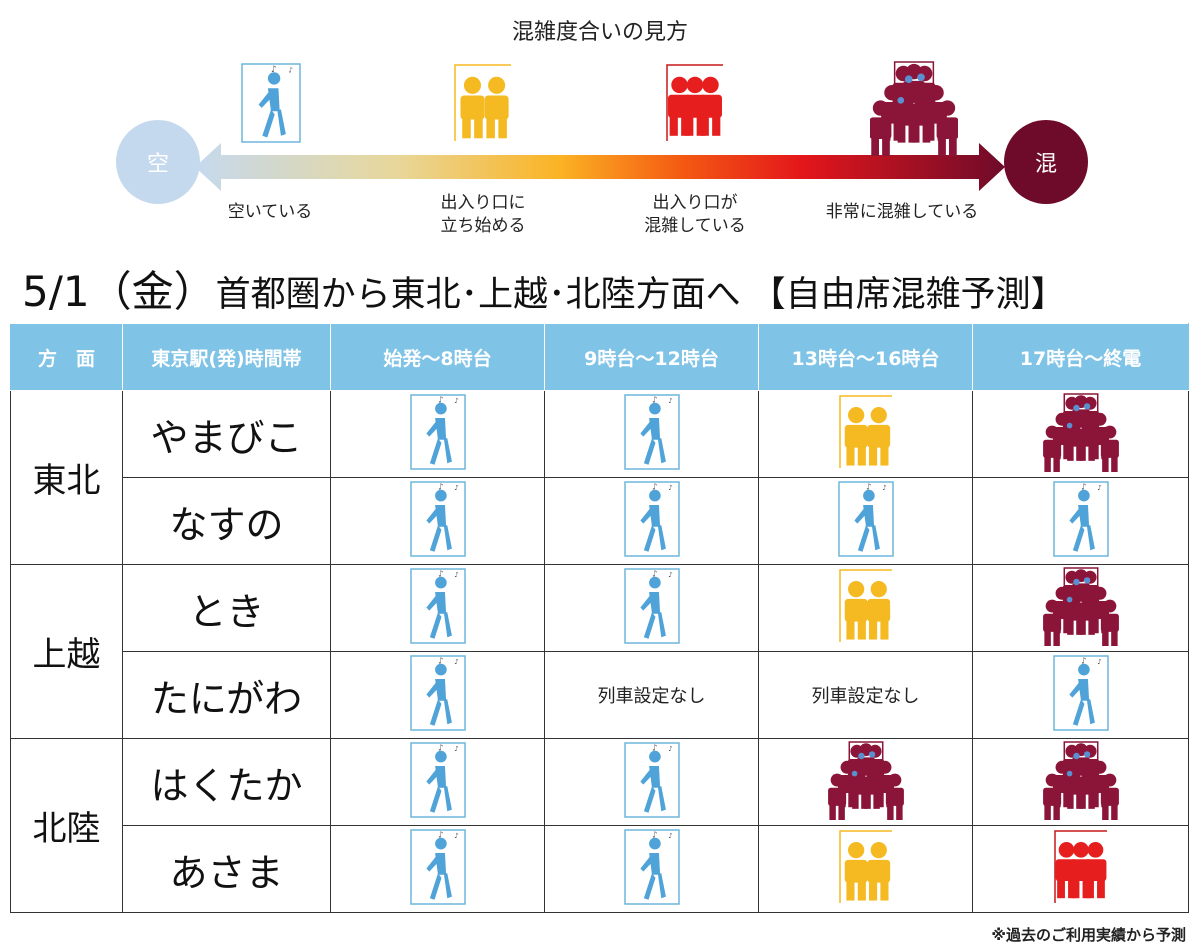 The height and width of the screenshot is (952, 1200). Describe the element at coordinates (226, 521) in the screenshot. I see `train-nasuno: なすの` at that location.